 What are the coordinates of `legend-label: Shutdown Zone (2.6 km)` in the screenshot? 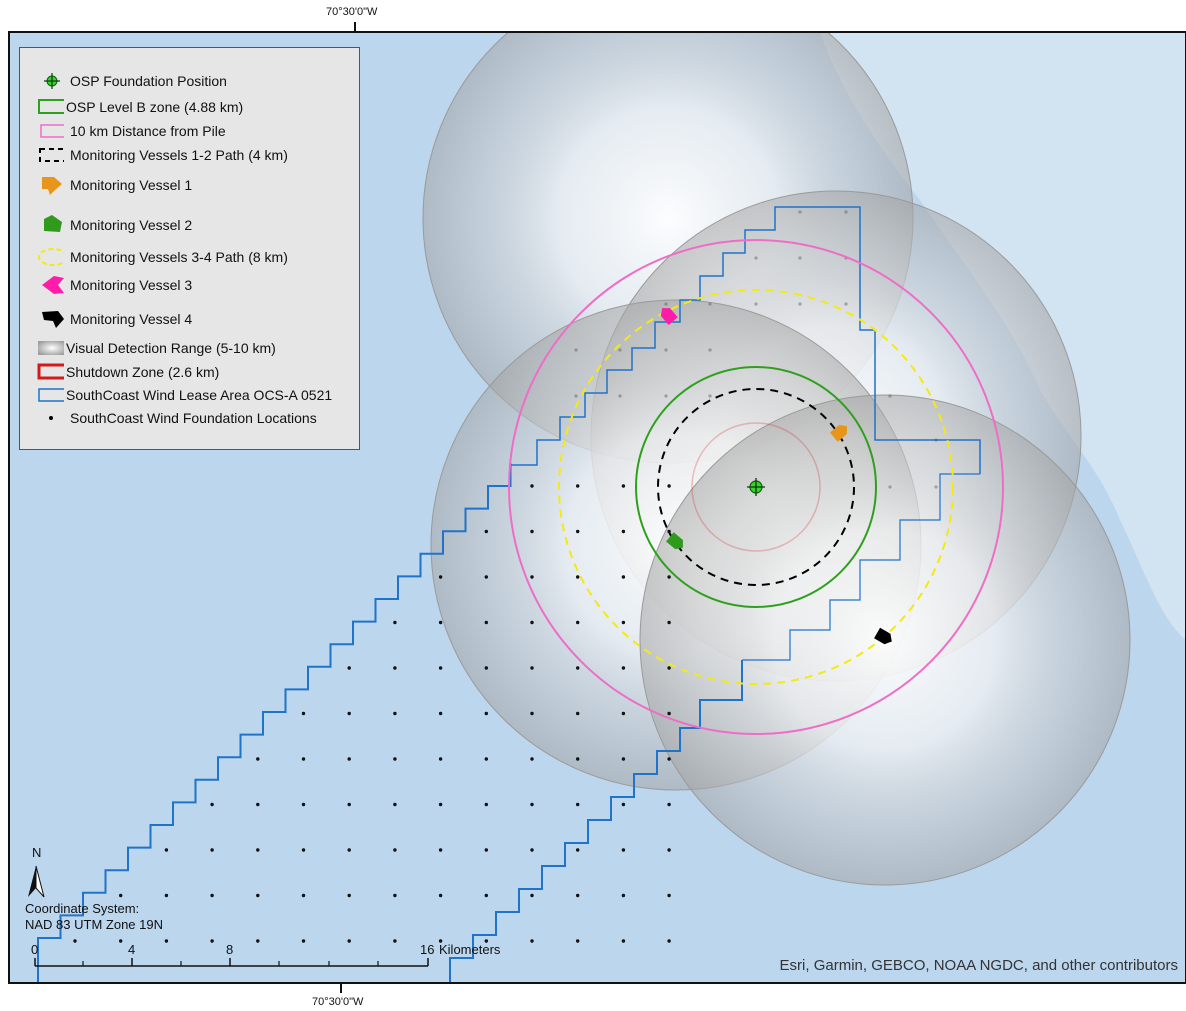 It's located at (143, 372).